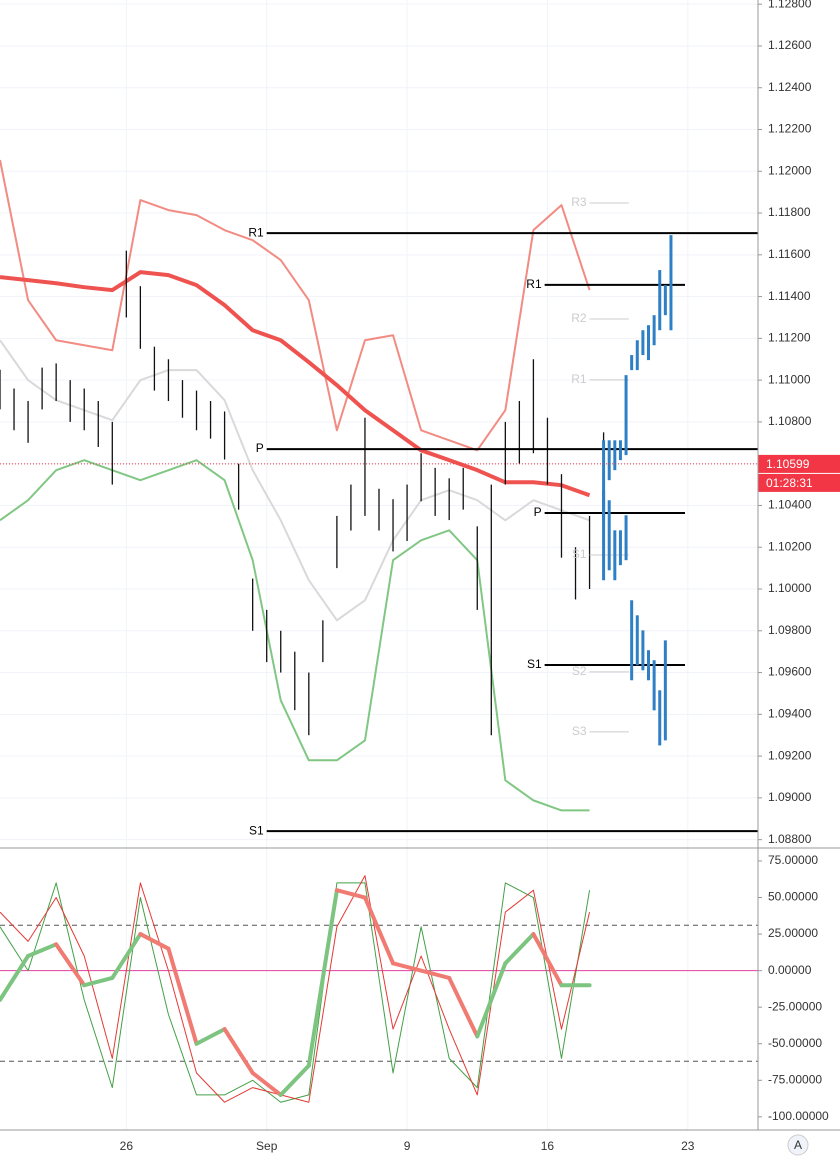 The width and height of the screenshot is (840, 1159). Describe the element at coordinates (790, 45) in the screenshot. I see `y-tick-label: 1.12600` at that location.